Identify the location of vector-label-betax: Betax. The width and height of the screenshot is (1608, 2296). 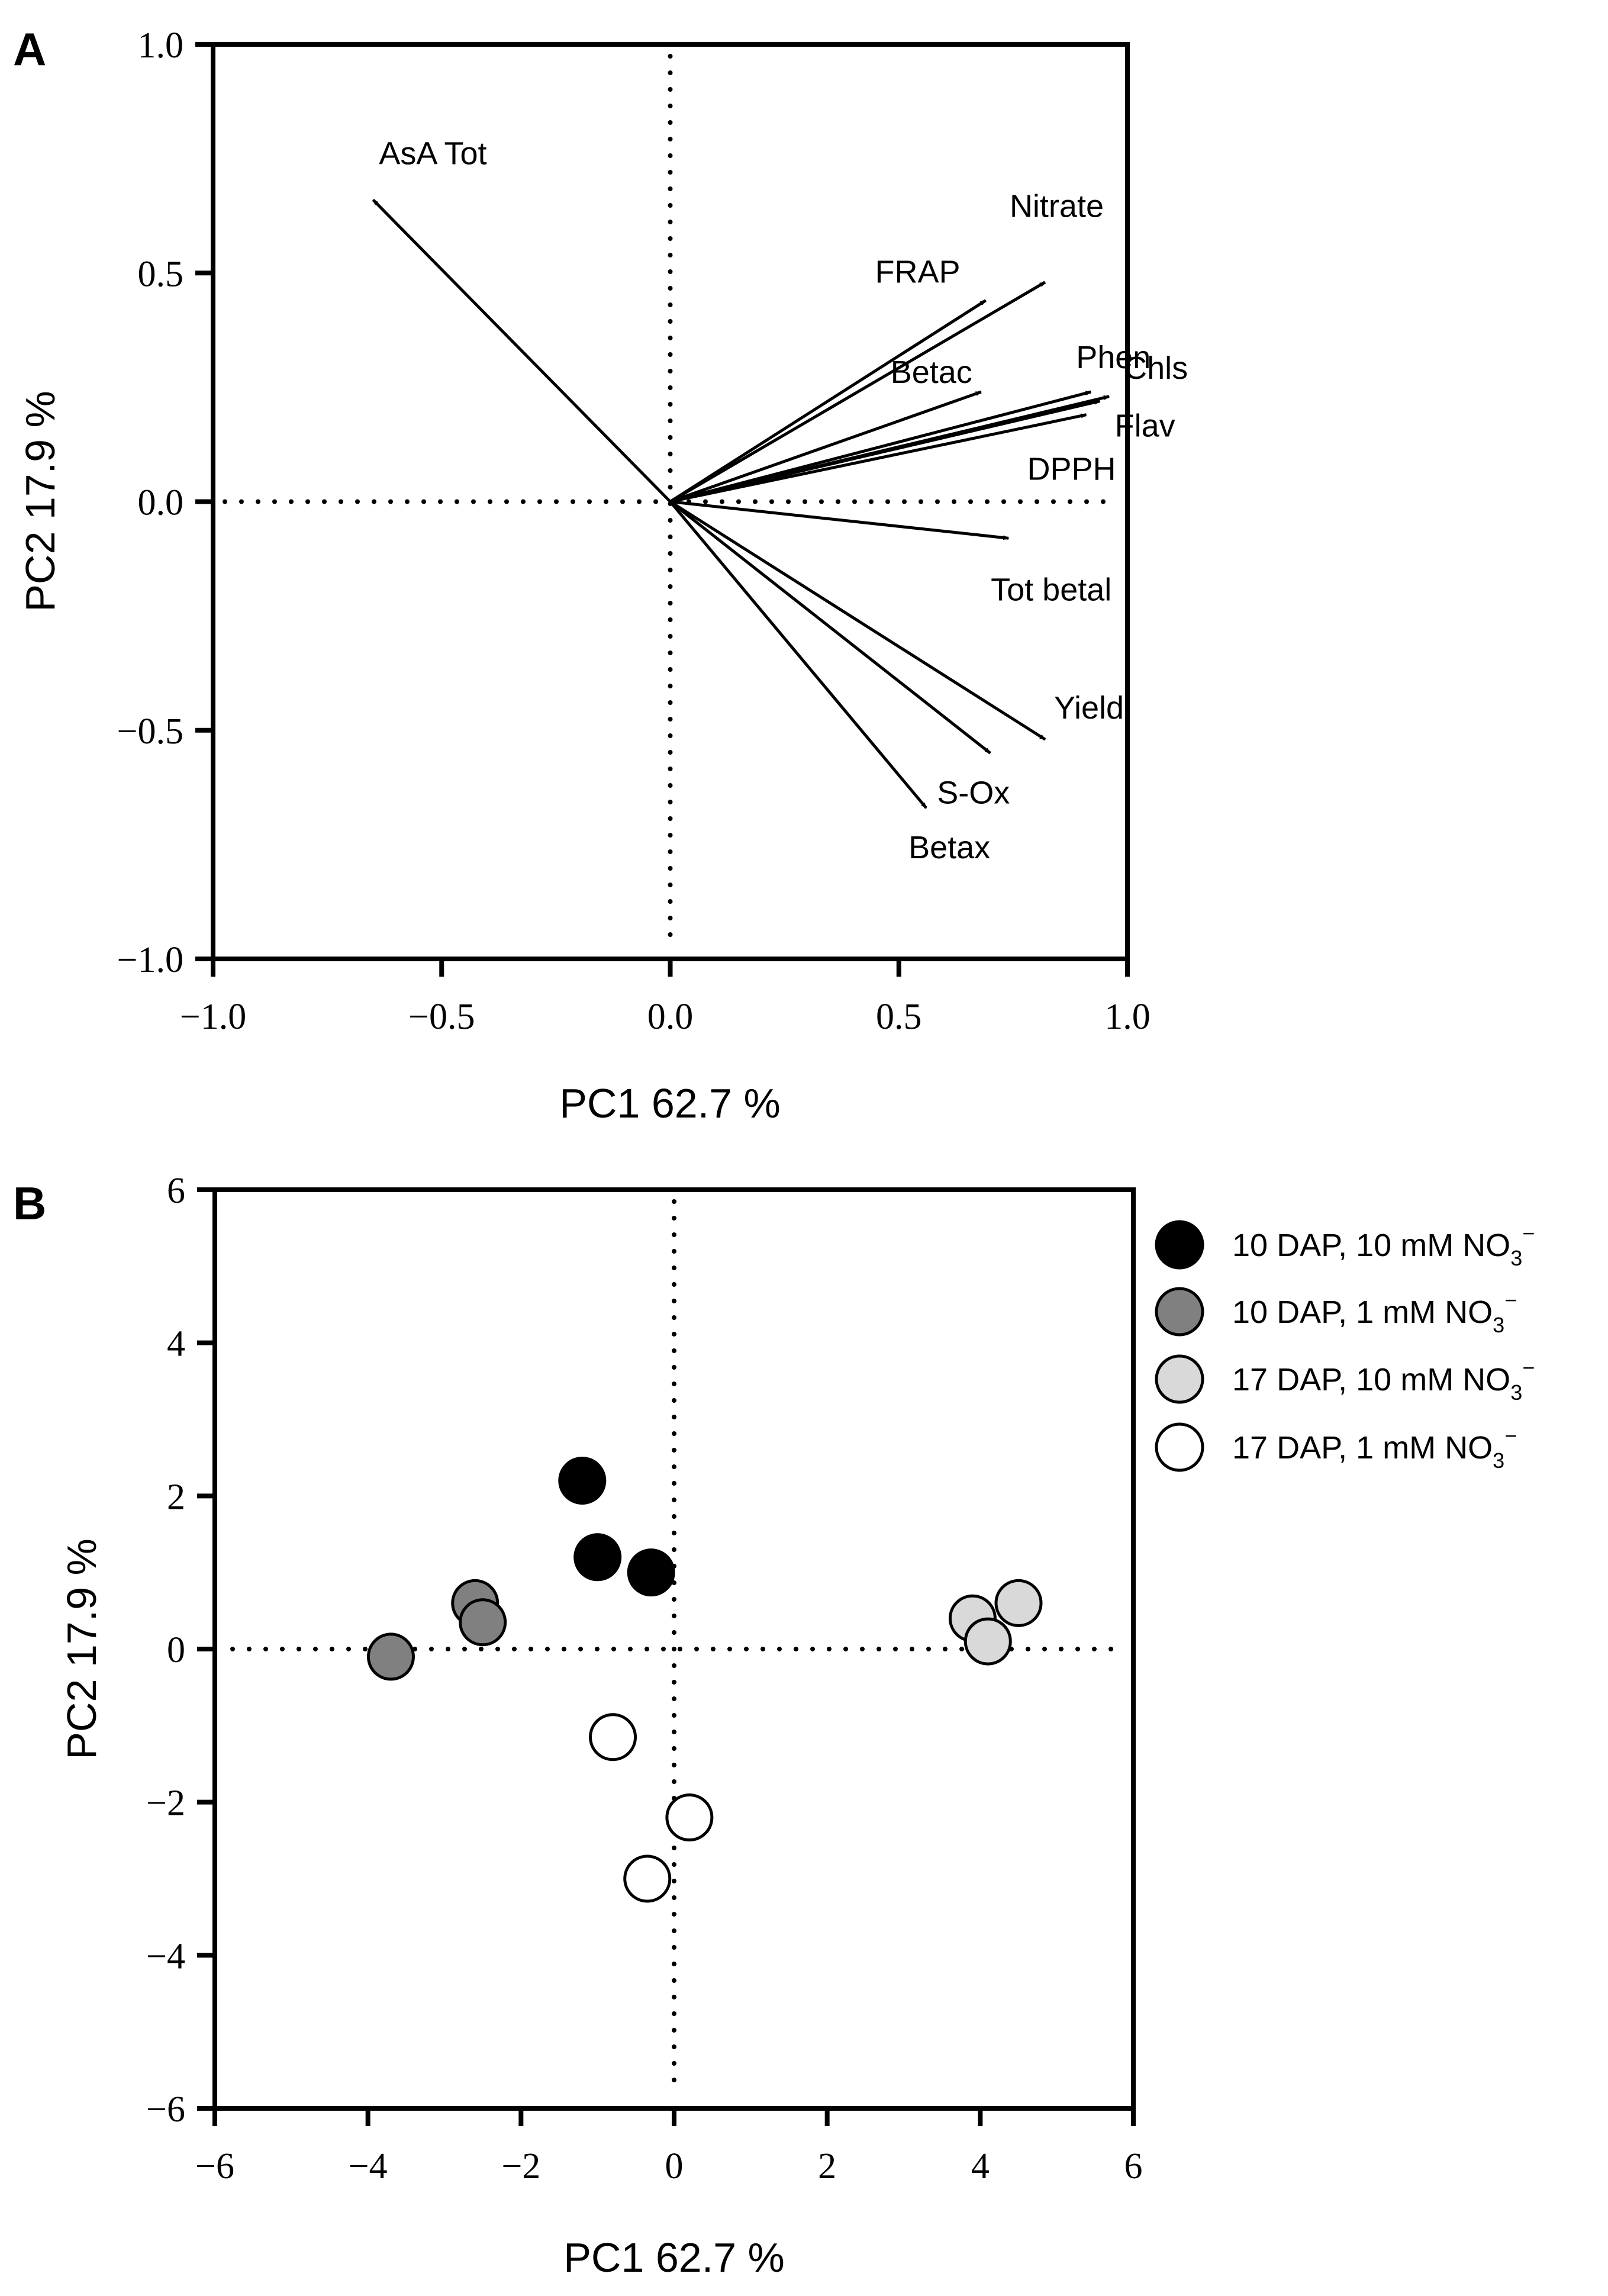
(949, 847).